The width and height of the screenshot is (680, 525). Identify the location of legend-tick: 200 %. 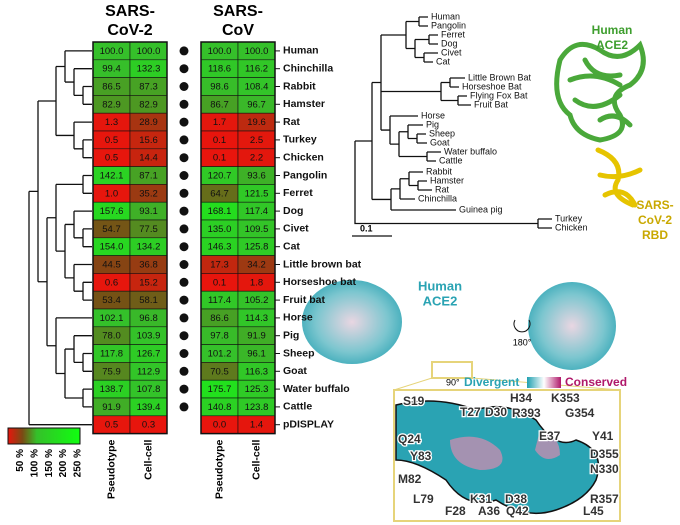
(63, 463).